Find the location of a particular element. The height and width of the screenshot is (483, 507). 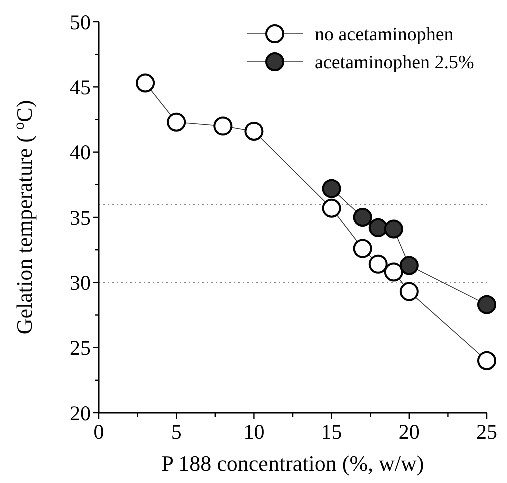

y-tick-label: 45 is located at coordinates (80, 88).